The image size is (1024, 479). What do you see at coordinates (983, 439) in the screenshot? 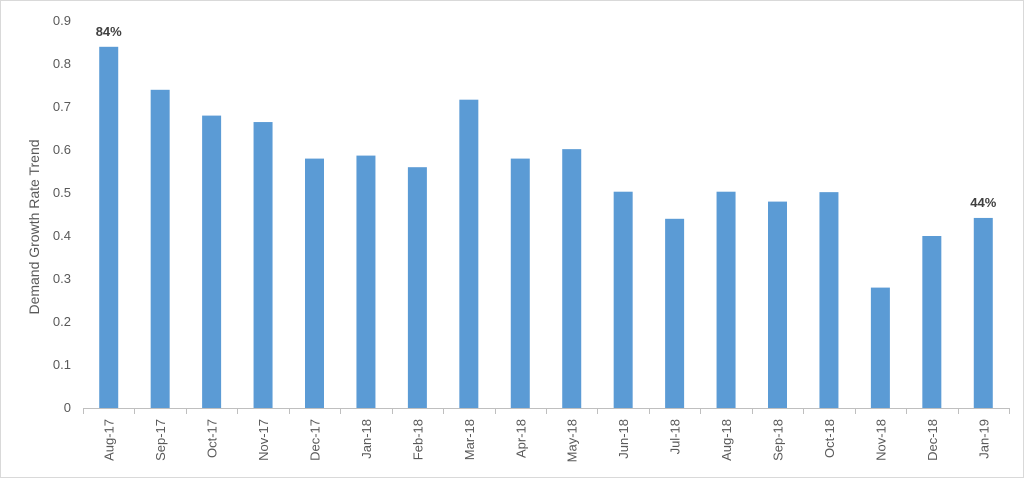
I see `x-tick-label: Jan-19` at bounding box center [983, 439].